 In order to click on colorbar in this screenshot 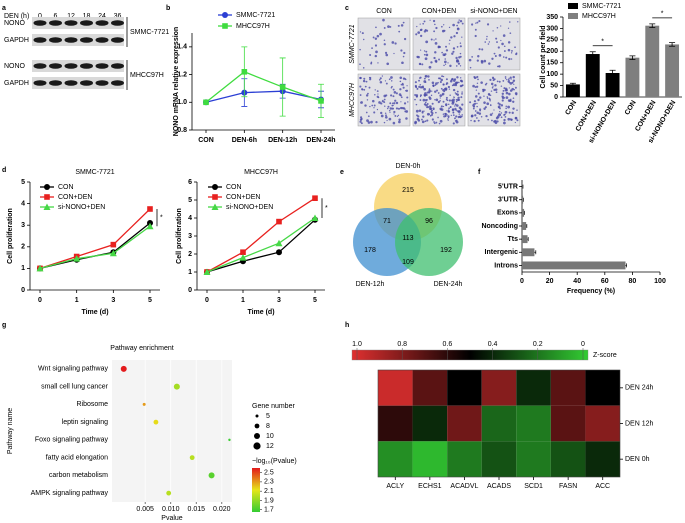, I will do `click(256, 490)`.